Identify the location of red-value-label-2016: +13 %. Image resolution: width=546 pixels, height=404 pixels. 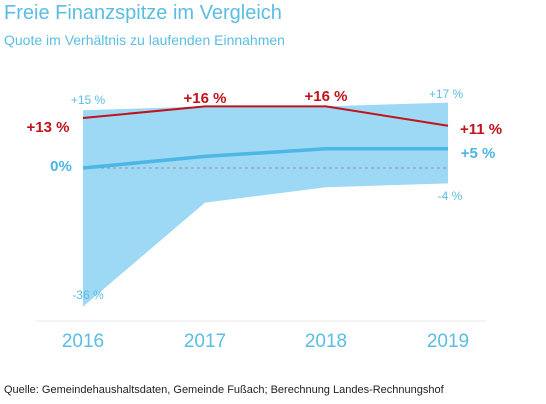
(48, 127).